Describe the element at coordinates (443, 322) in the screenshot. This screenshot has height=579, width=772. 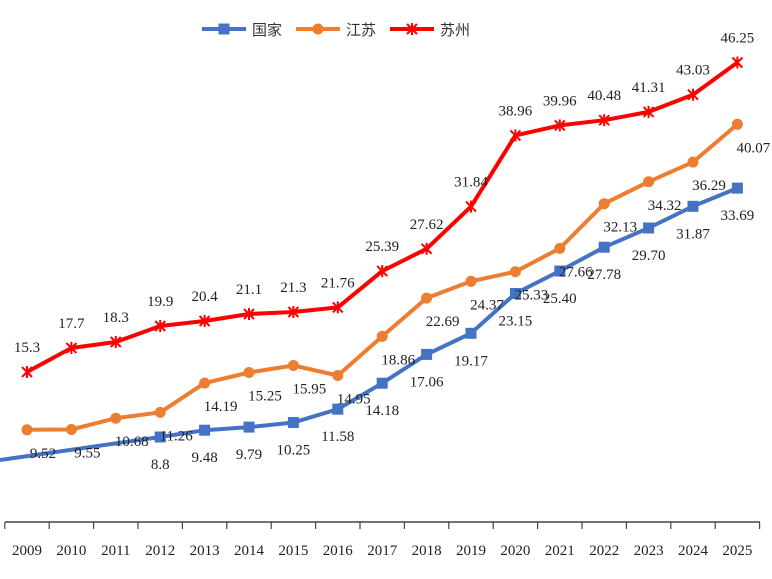
I see `data-label: 22.69` at that location.